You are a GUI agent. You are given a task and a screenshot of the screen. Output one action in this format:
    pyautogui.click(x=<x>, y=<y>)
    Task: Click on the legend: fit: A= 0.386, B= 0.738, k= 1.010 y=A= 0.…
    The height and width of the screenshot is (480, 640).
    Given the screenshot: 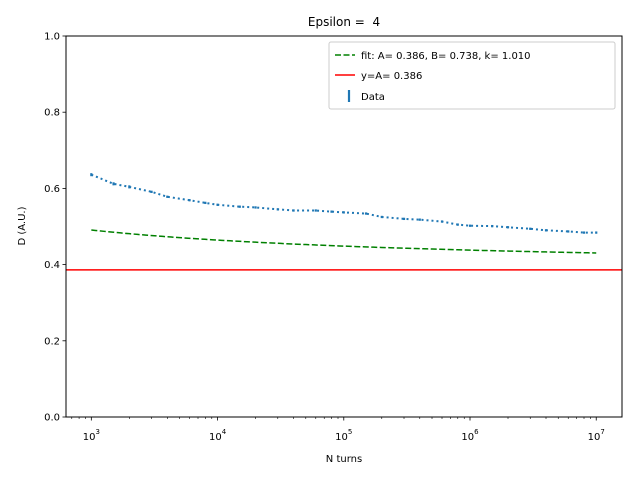 What is the action you would take?
    pyautogui.click(x=472, y=75)
    